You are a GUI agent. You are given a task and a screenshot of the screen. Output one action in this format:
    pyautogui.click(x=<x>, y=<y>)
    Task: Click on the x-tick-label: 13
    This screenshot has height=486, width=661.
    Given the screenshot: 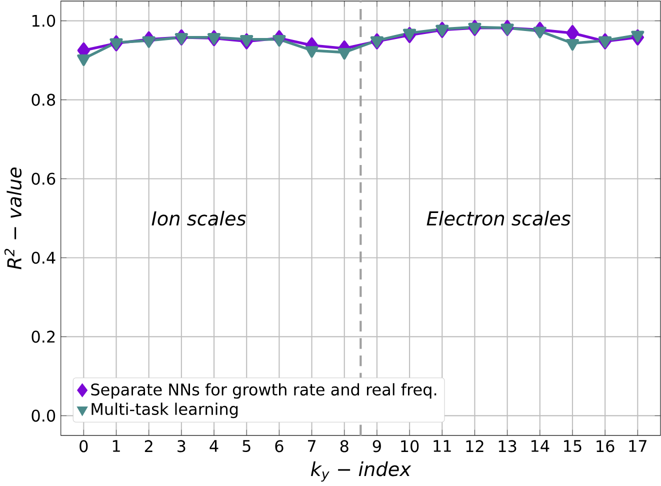 What is the action you would take?
    pyautogui.click(x=507, y=446)
    